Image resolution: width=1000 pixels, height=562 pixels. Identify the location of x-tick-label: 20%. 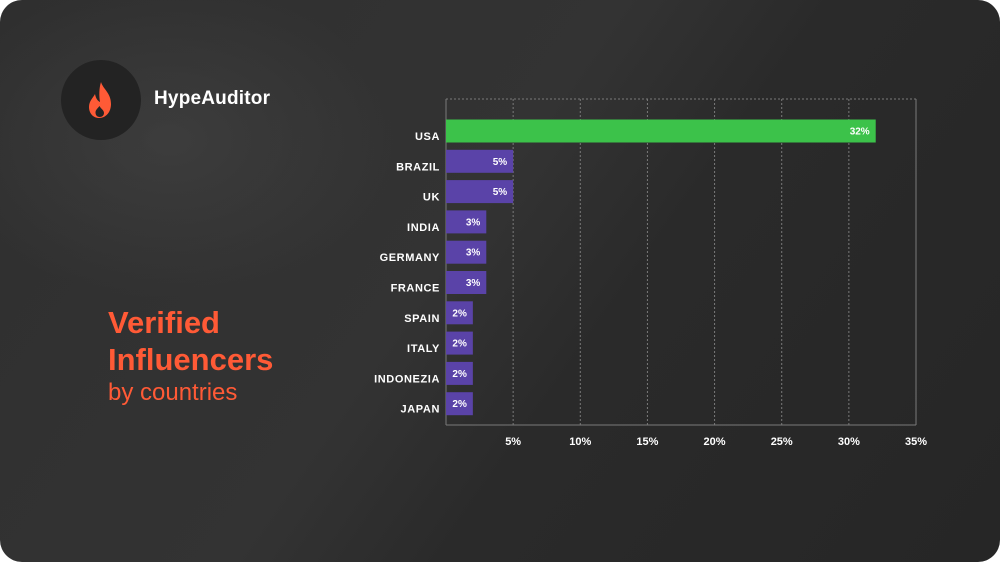
(715, 442).